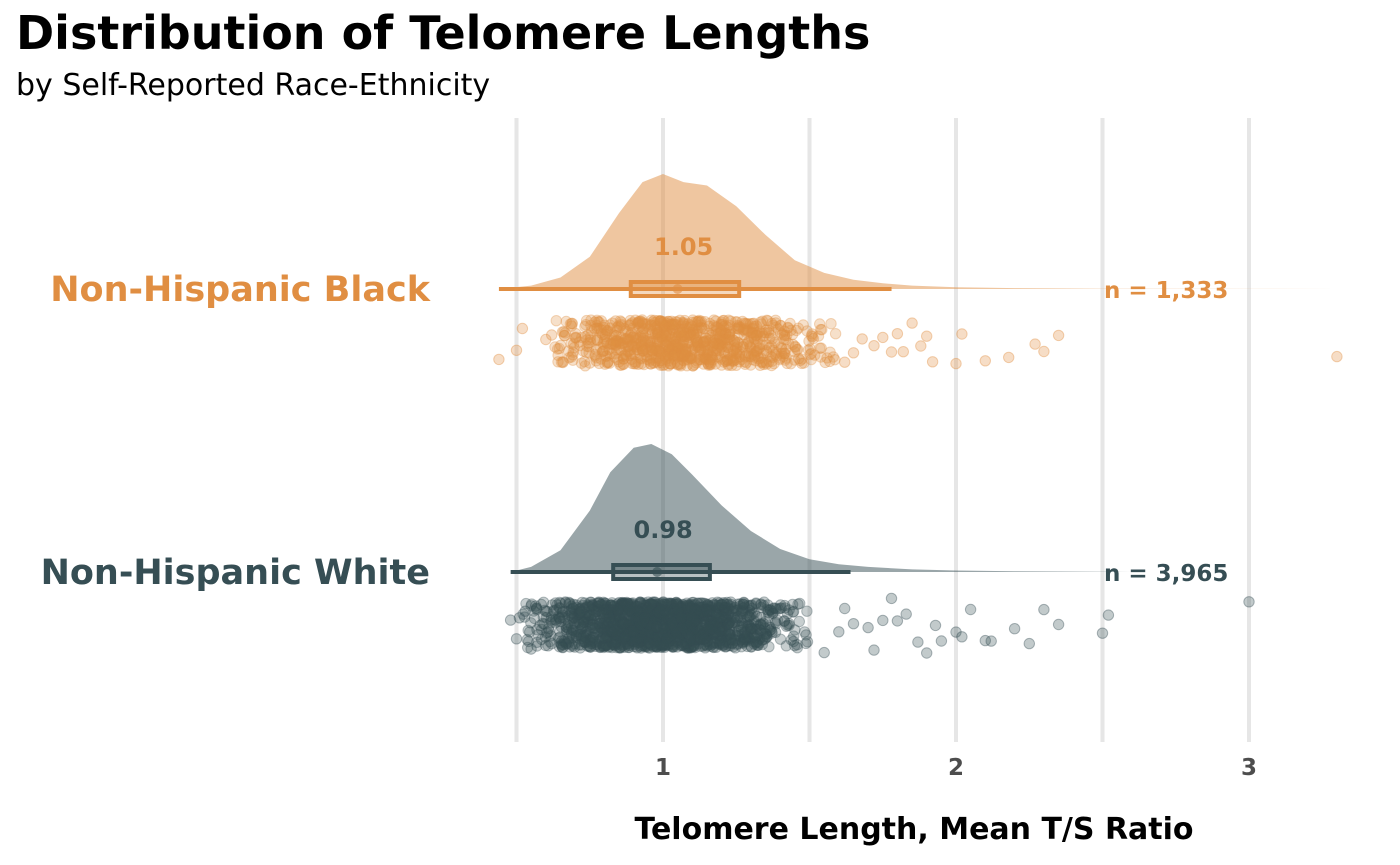  Describe the element at coordinates (443, 33) in the screenshot. I see `chart-title: Distribution of Telomere Lengths` at that location.